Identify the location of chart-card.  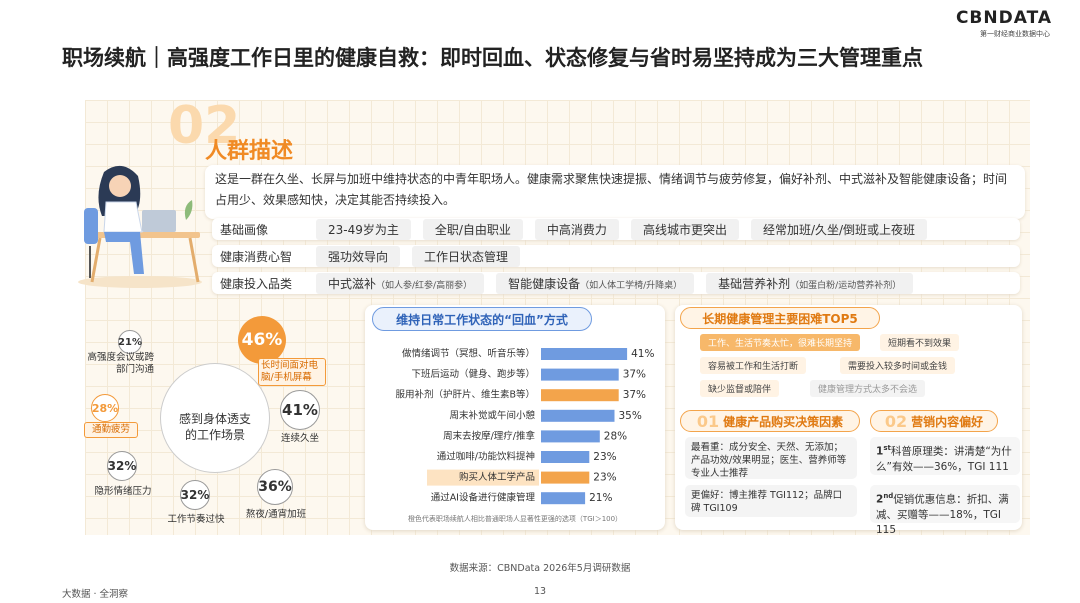
(515, 417).